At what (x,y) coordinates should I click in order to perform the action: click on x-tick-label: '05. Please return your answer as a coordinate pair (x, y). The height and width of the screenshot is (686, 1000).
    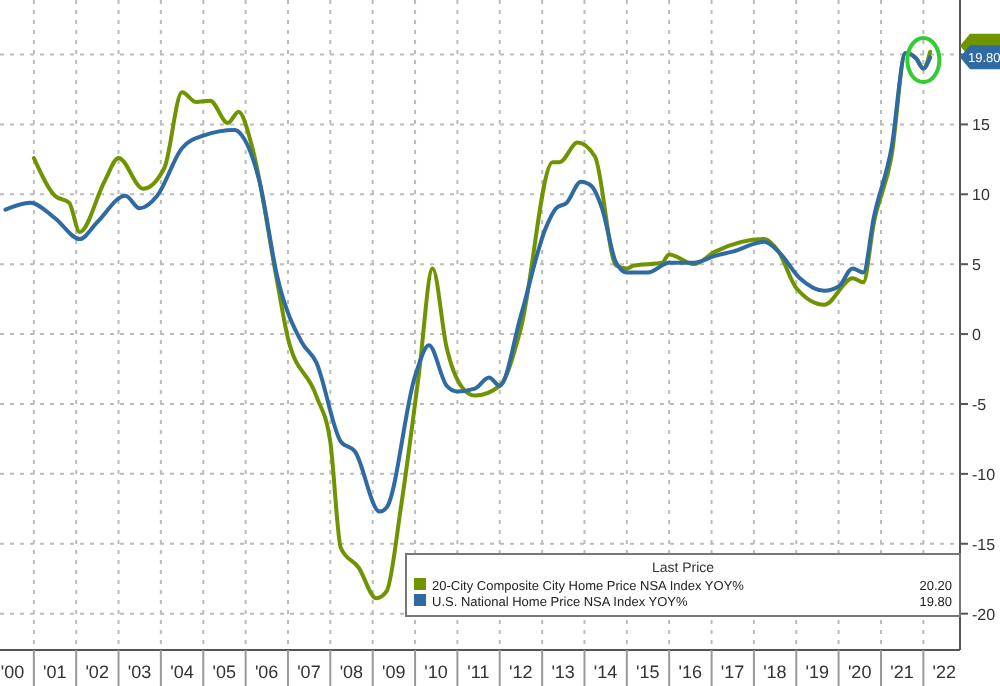
    Looking at the image, I should click on (224, 672).